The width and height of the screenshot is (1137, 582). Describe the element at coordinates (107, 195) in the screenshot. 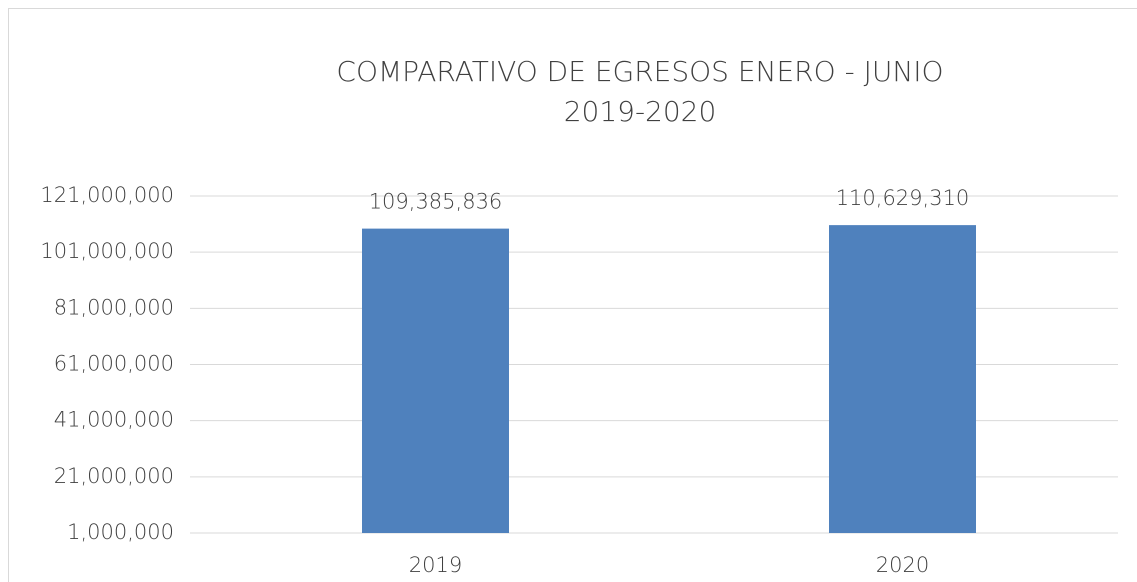

I see `y-tick-label: 121,000,000` at that location.